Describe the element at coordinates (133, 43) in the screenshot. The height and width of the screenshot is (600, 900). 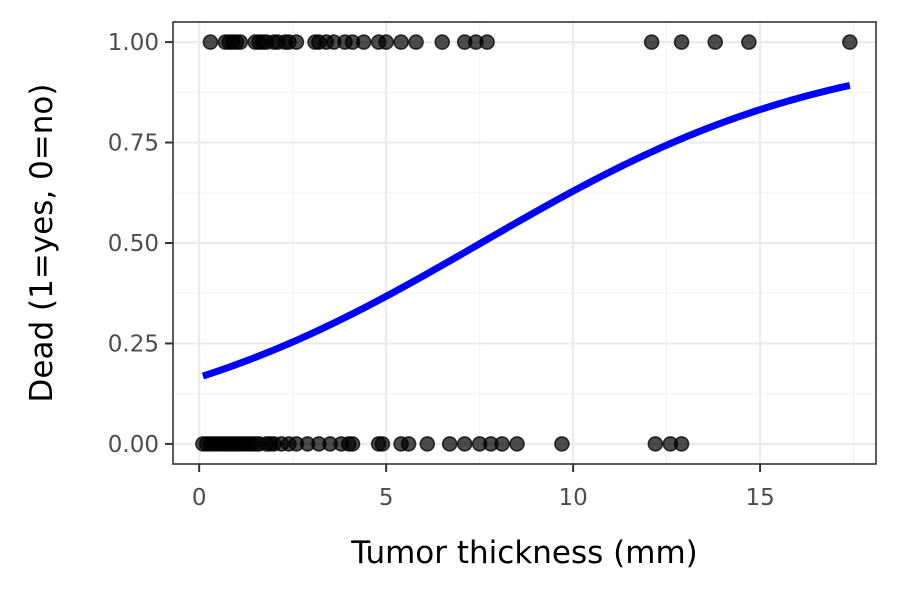
I see `y-tick-label: 1.00` at that location.